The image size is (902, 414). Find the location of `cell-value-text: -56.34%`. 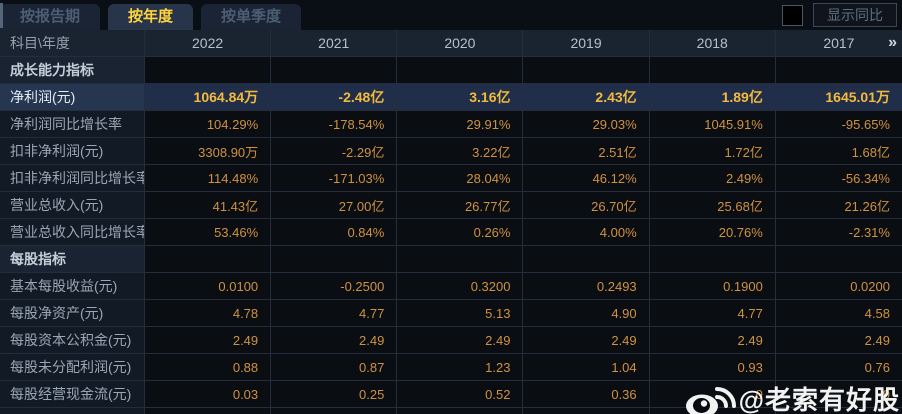

cell-value-text: -56.34% is located at coordinates (865, 178).